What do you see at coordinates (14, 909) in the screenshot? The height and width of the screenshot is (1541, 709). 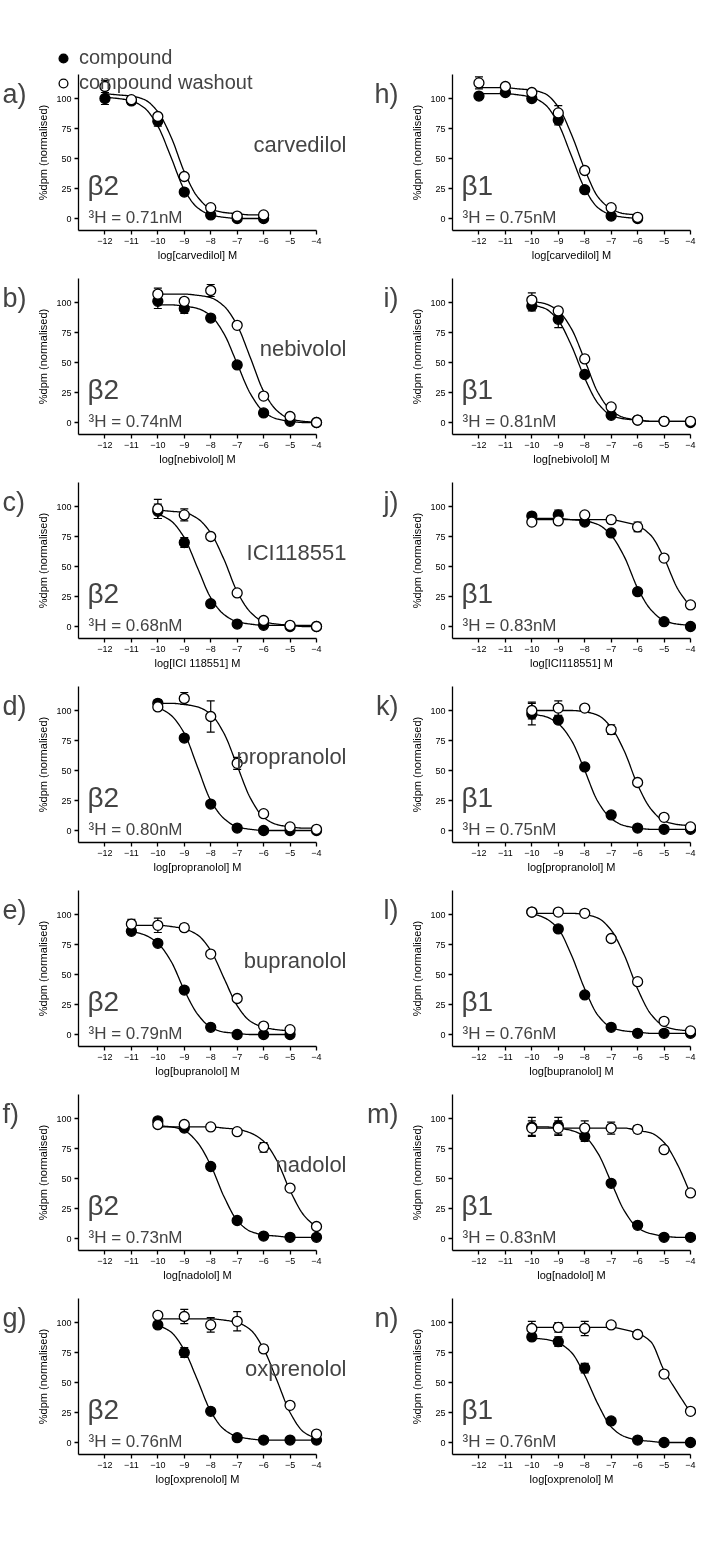 I see `chart-title: e)` at bounding box center [14, 909].